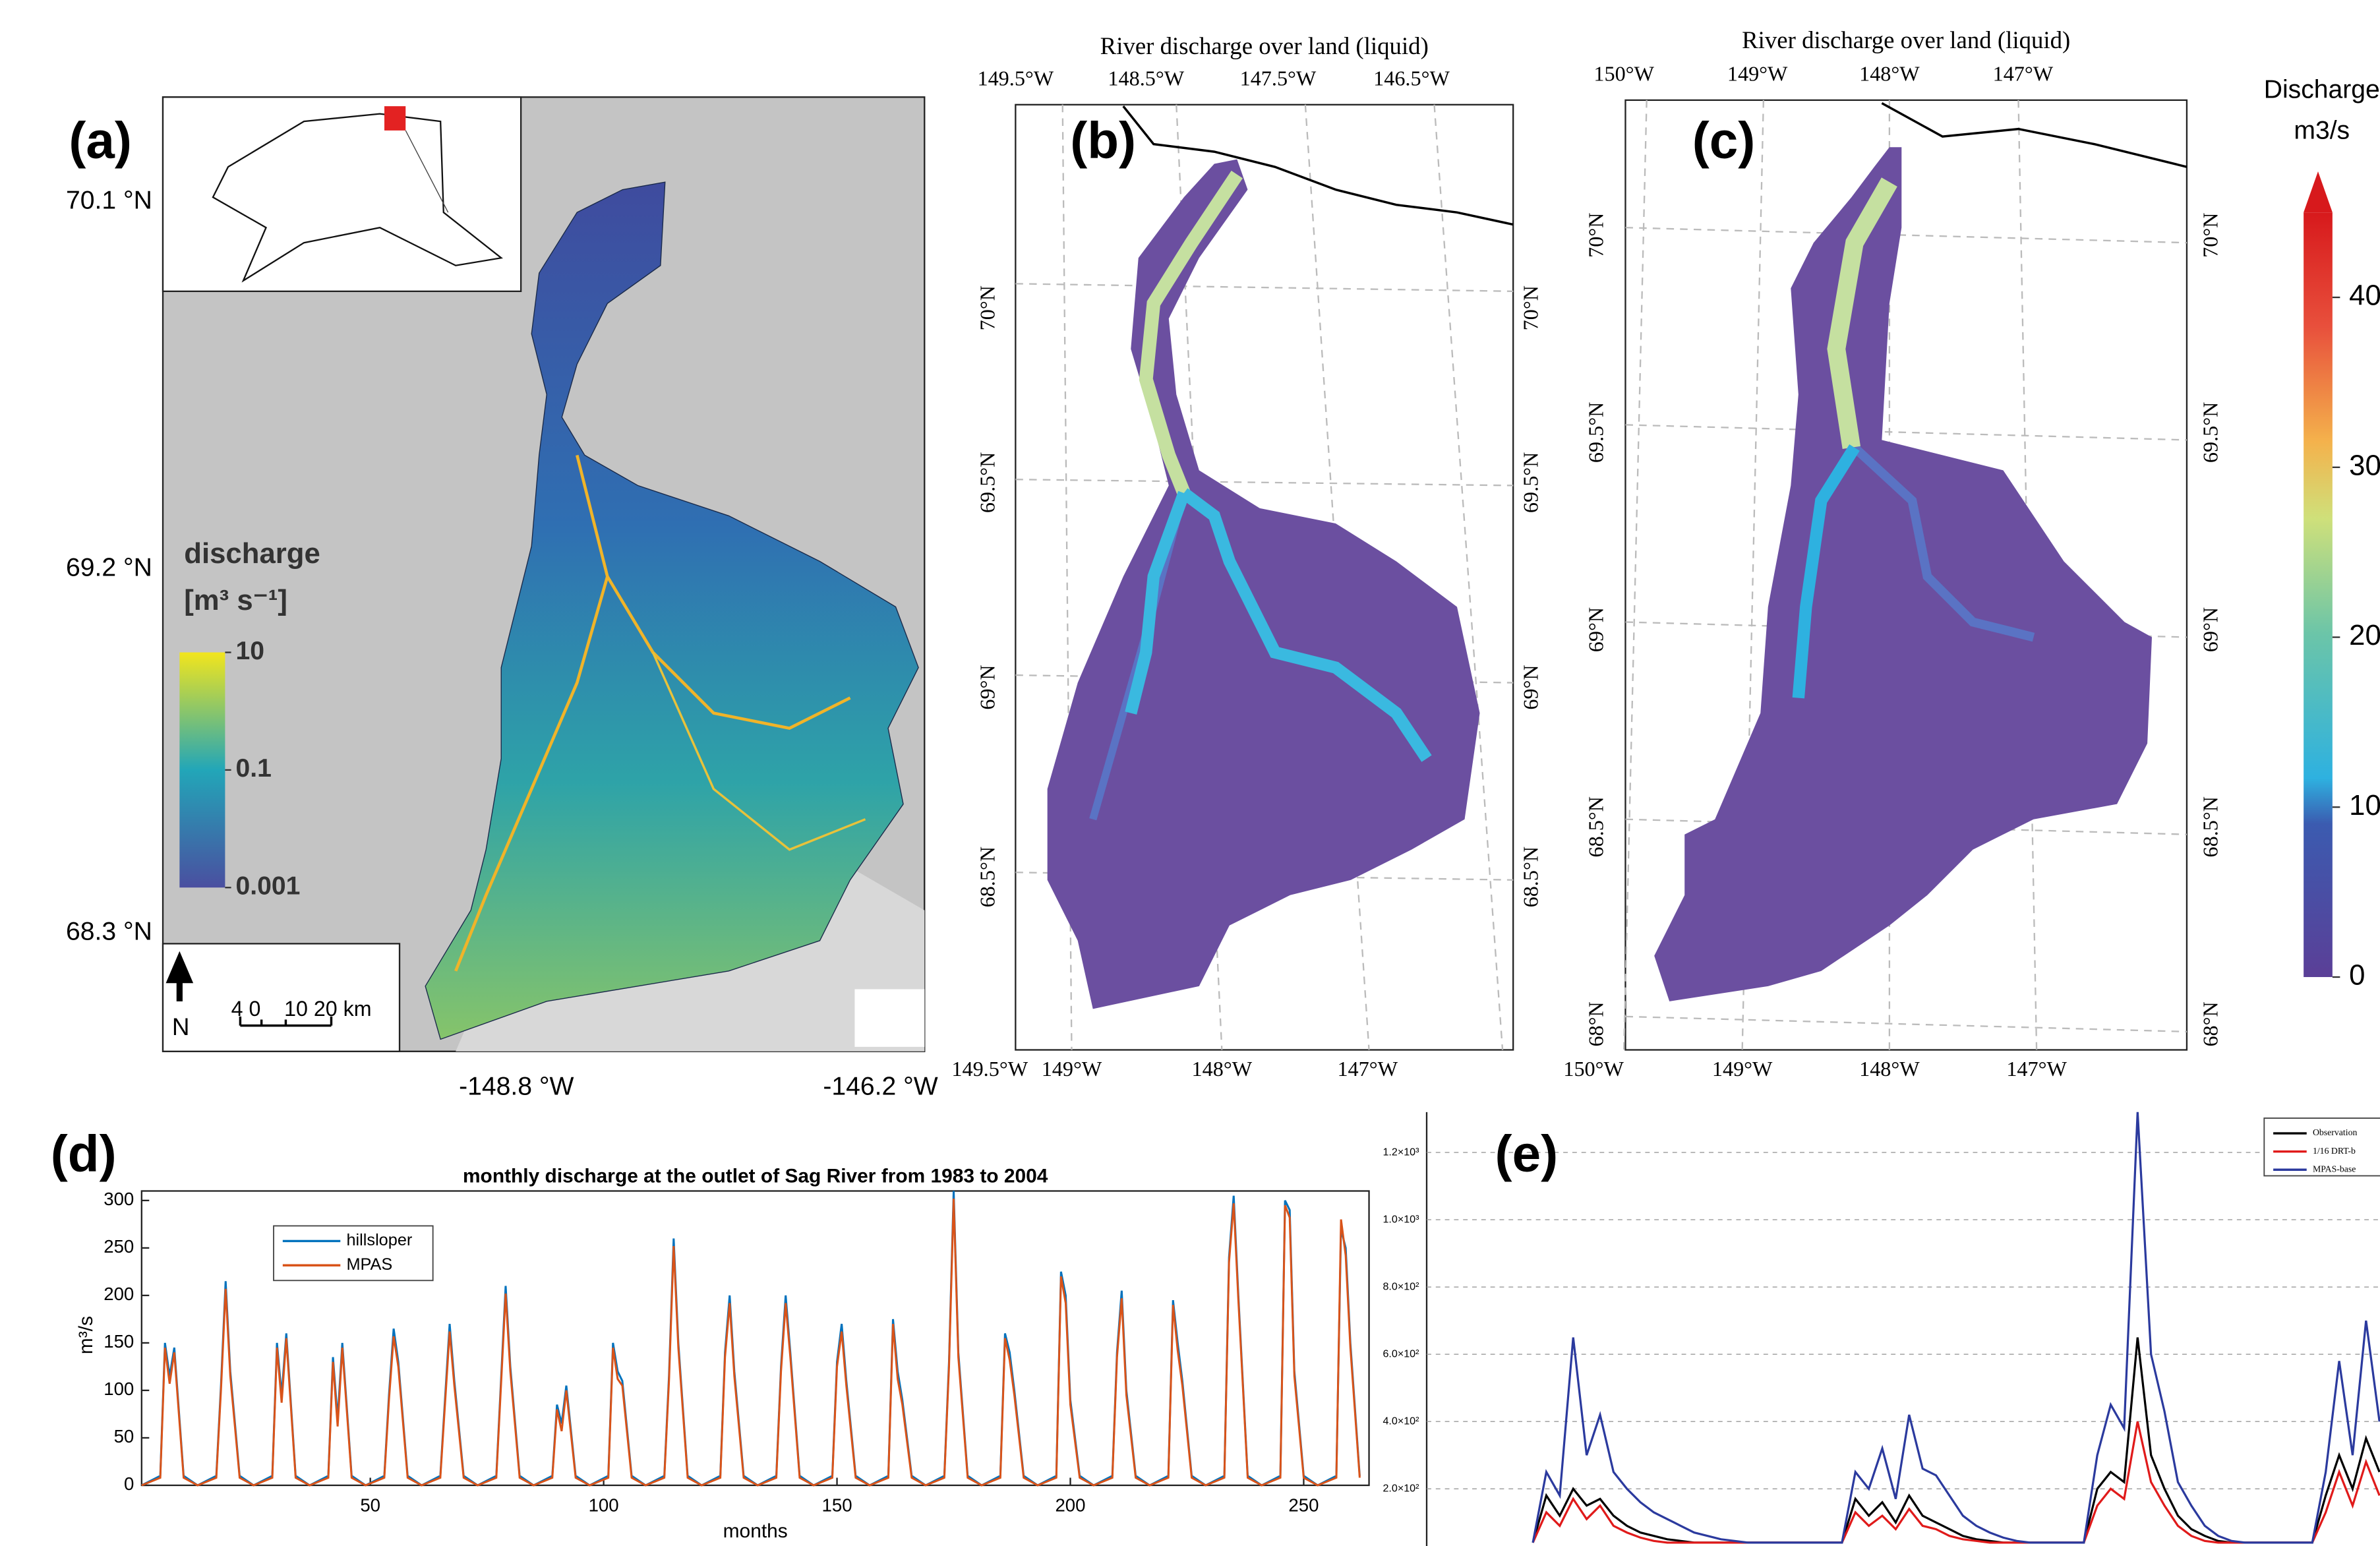 The image size is (2380, 1546). I want to click on legend-label: MPAS, so click(369, 1264).